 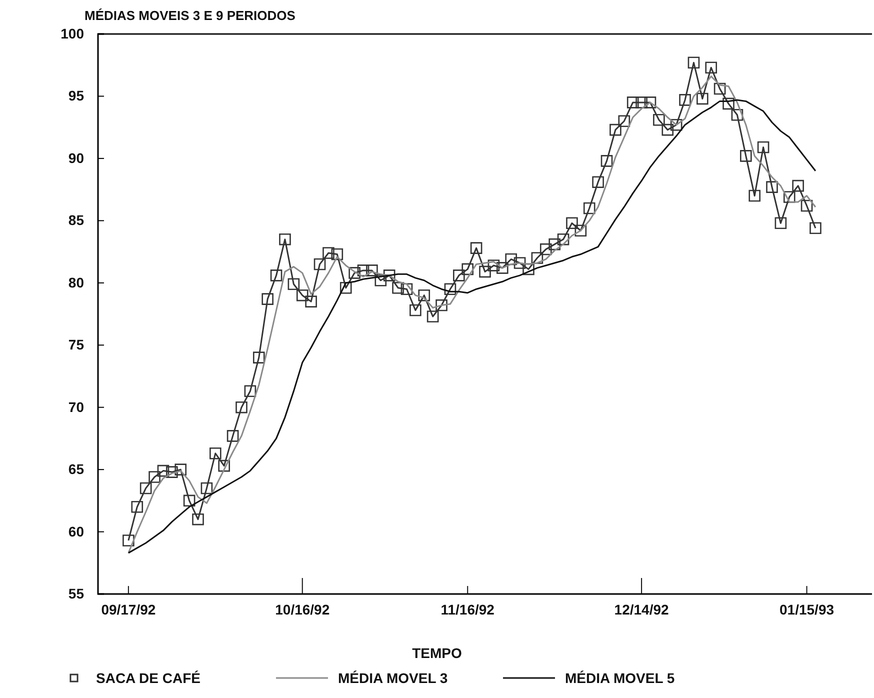 What do you see at coordinates (190, 15) in the screenshot?
I see `chart-title: MÉDIAS MOVEIS 3 E 9 PERIODOS` at bounding box center [190, 15].